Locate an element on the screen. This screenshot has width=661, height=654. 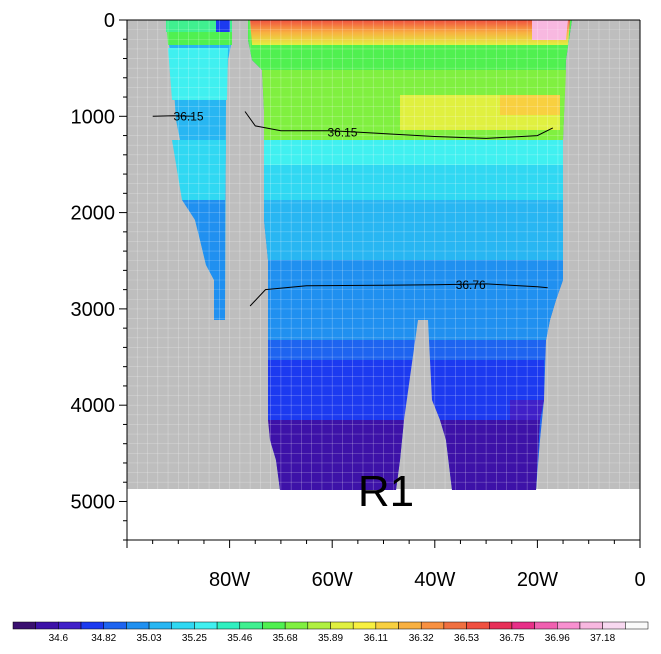
colorbar-label: 34.6 is located at coordinates (59, 638).